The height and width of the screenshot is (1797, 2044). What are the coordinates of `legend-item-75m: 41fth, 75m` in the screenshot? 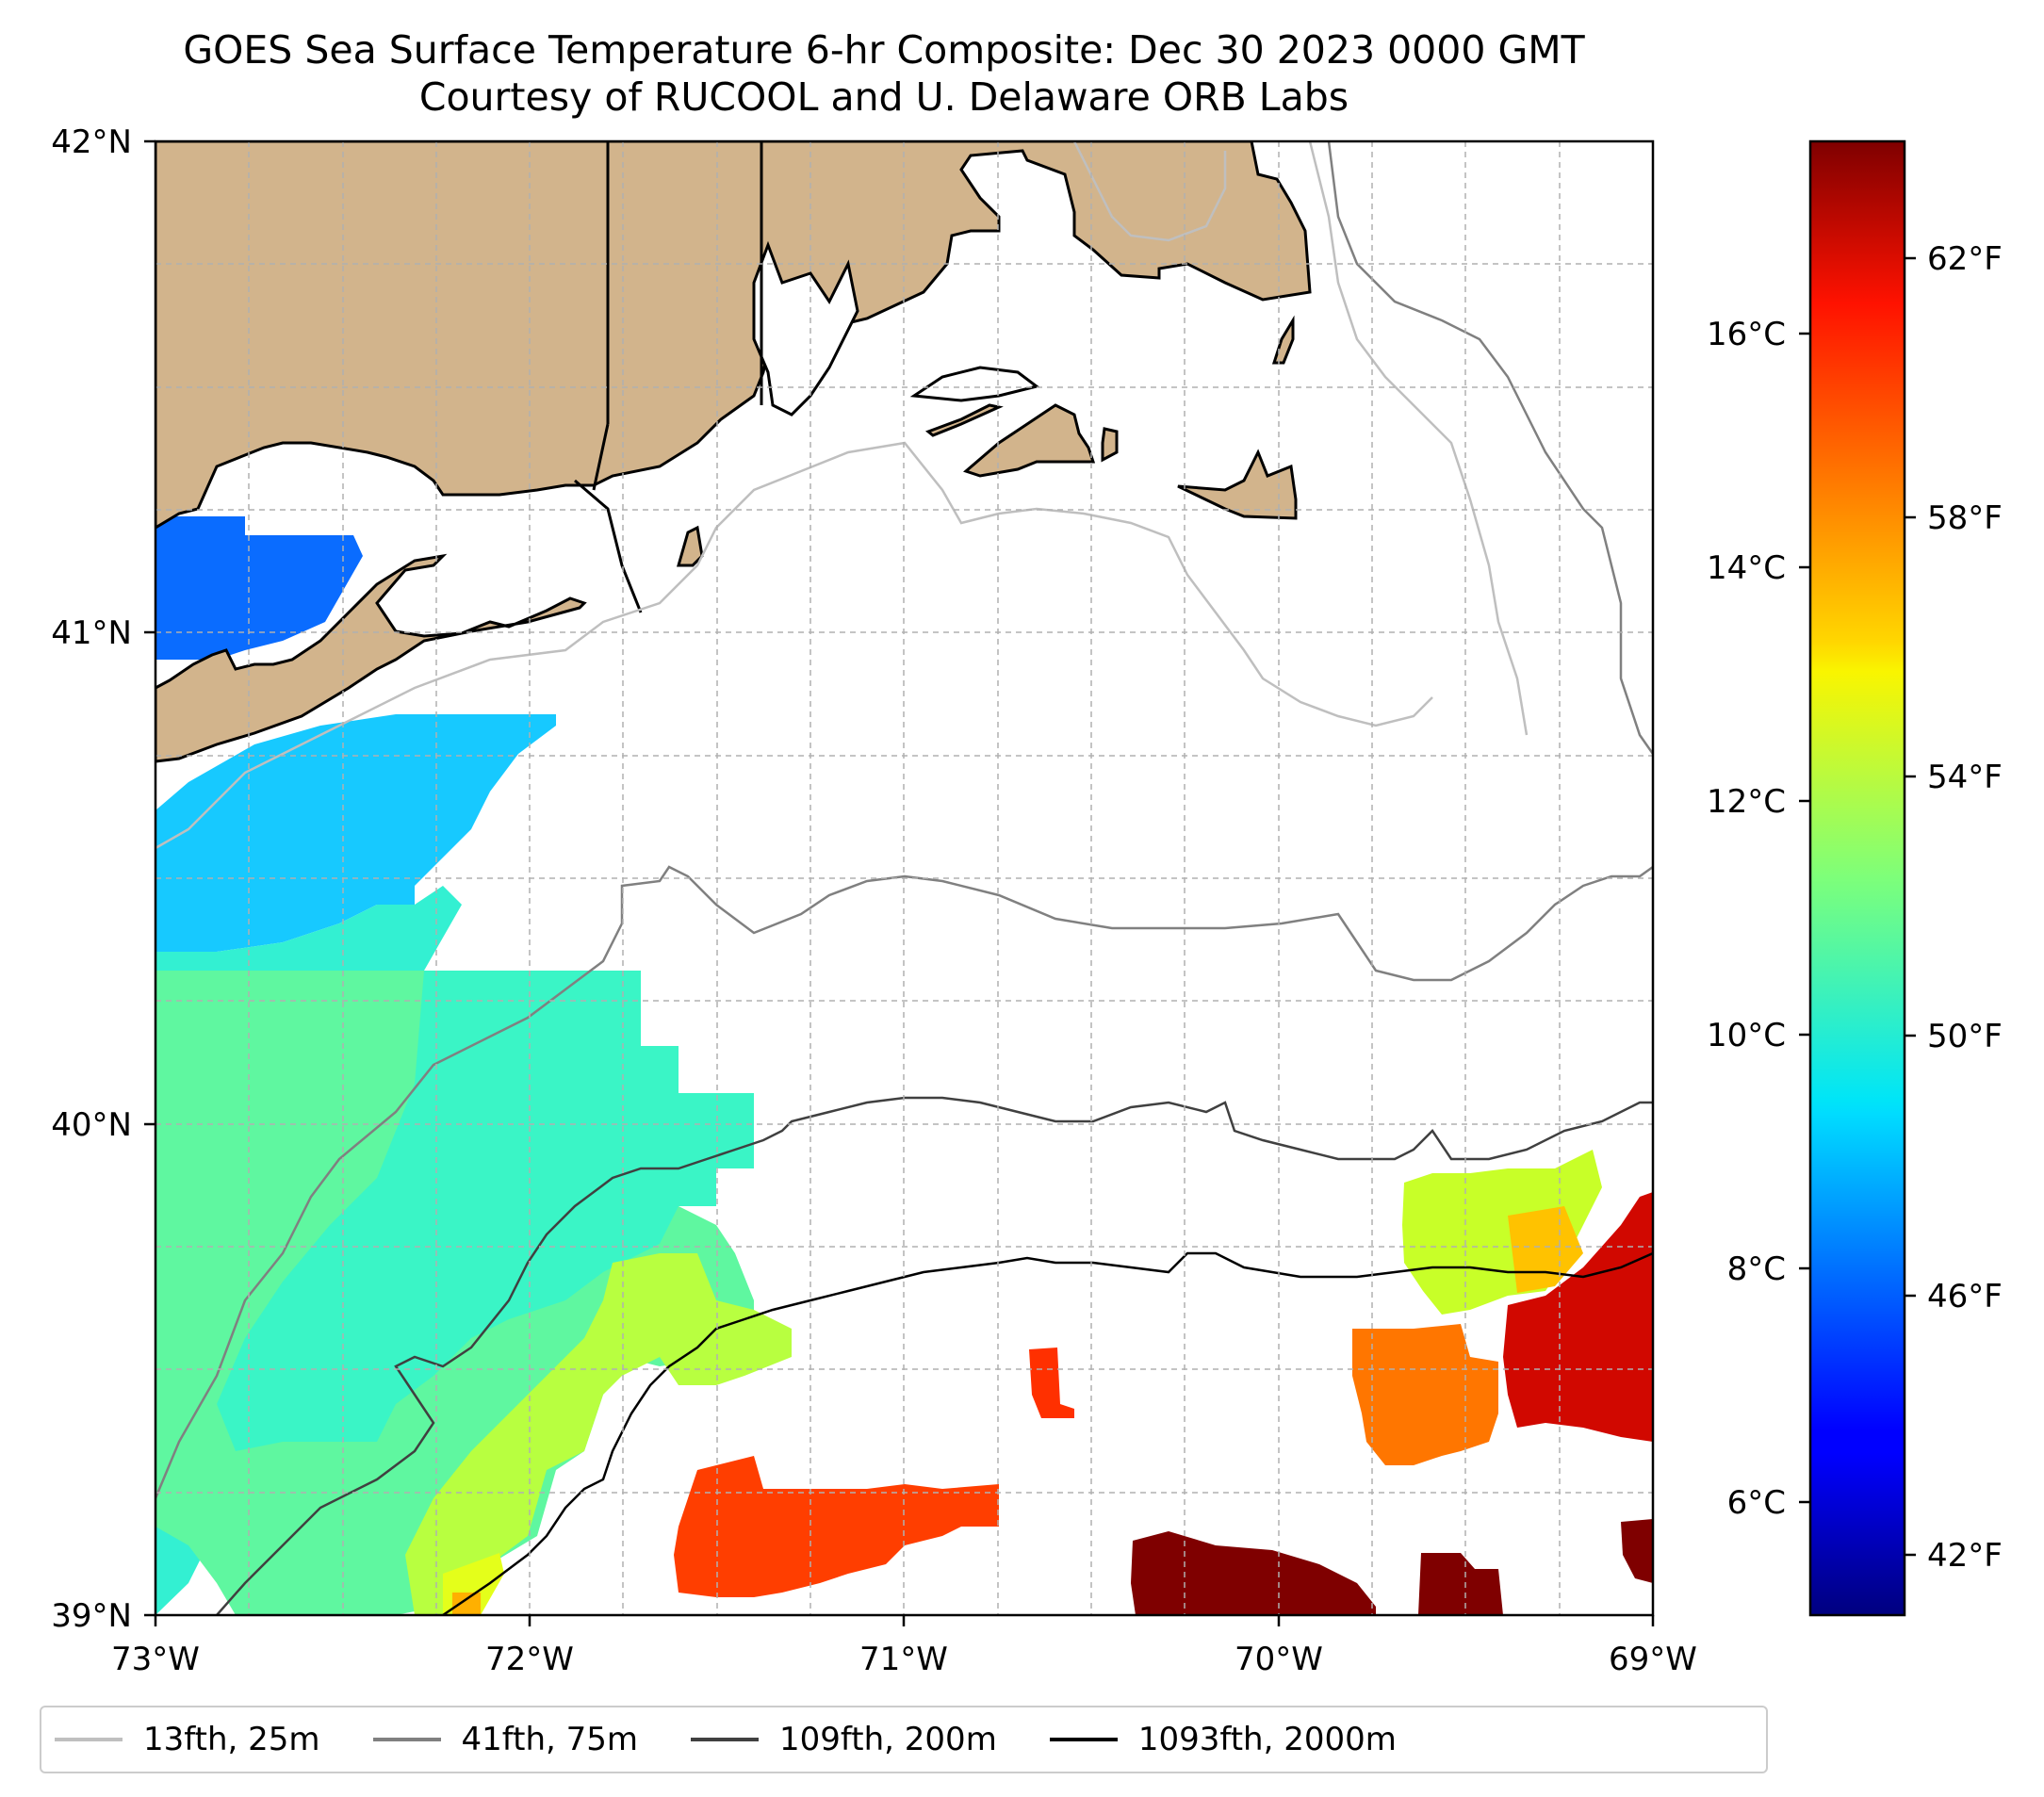 It's located at (505, 1739).